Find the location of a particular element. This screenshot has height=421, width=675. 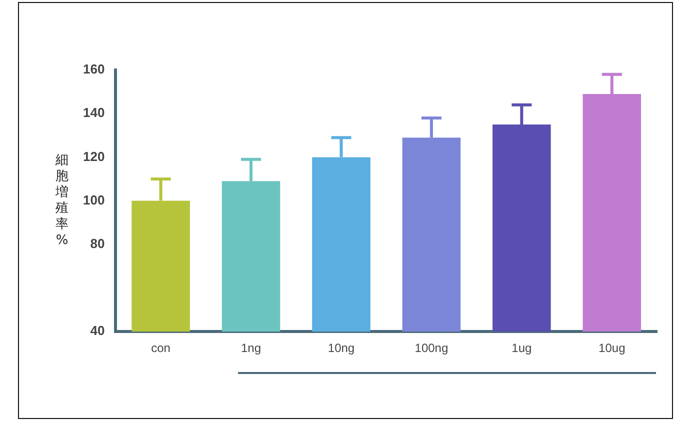

x-tick-label: 100ng is located at coordinates (431, 348).